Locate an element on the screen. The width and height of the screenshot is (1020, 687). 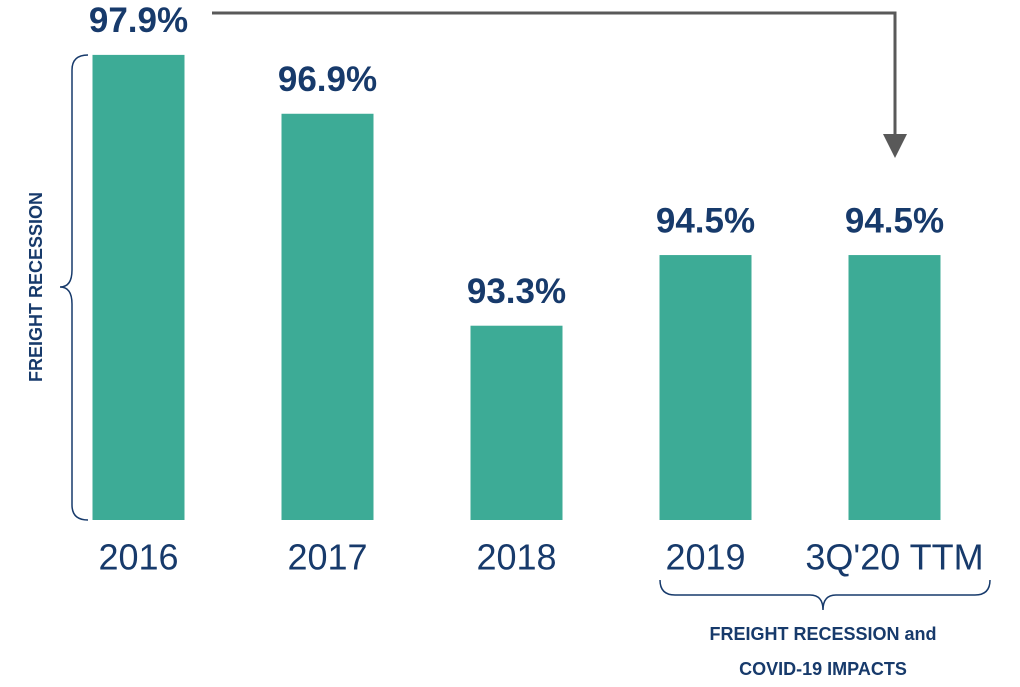
left-annotation: FREIGHT RECESSION is located at coordinates (36, 287).